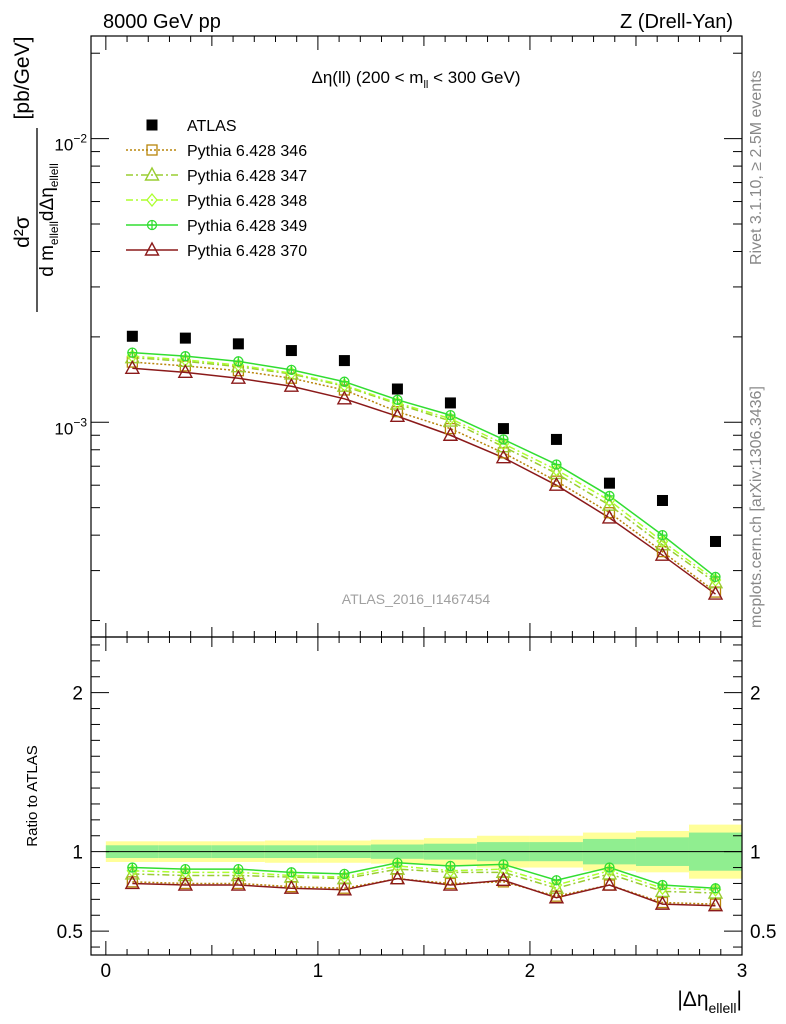 The image size is (786, 1024). I want to click on ratio-series-markers, so click(424, 884).